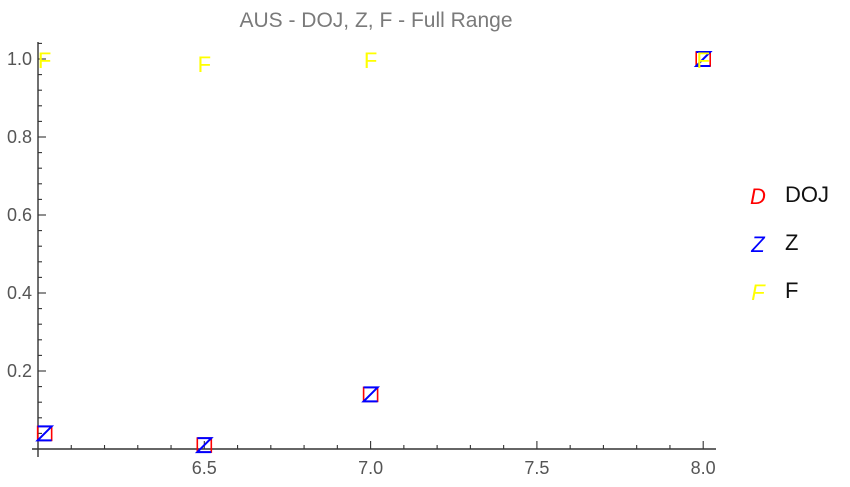 The width and height of the screenshot is (850, 487). I want to click on legend-marker: Z, so click(758, 244).